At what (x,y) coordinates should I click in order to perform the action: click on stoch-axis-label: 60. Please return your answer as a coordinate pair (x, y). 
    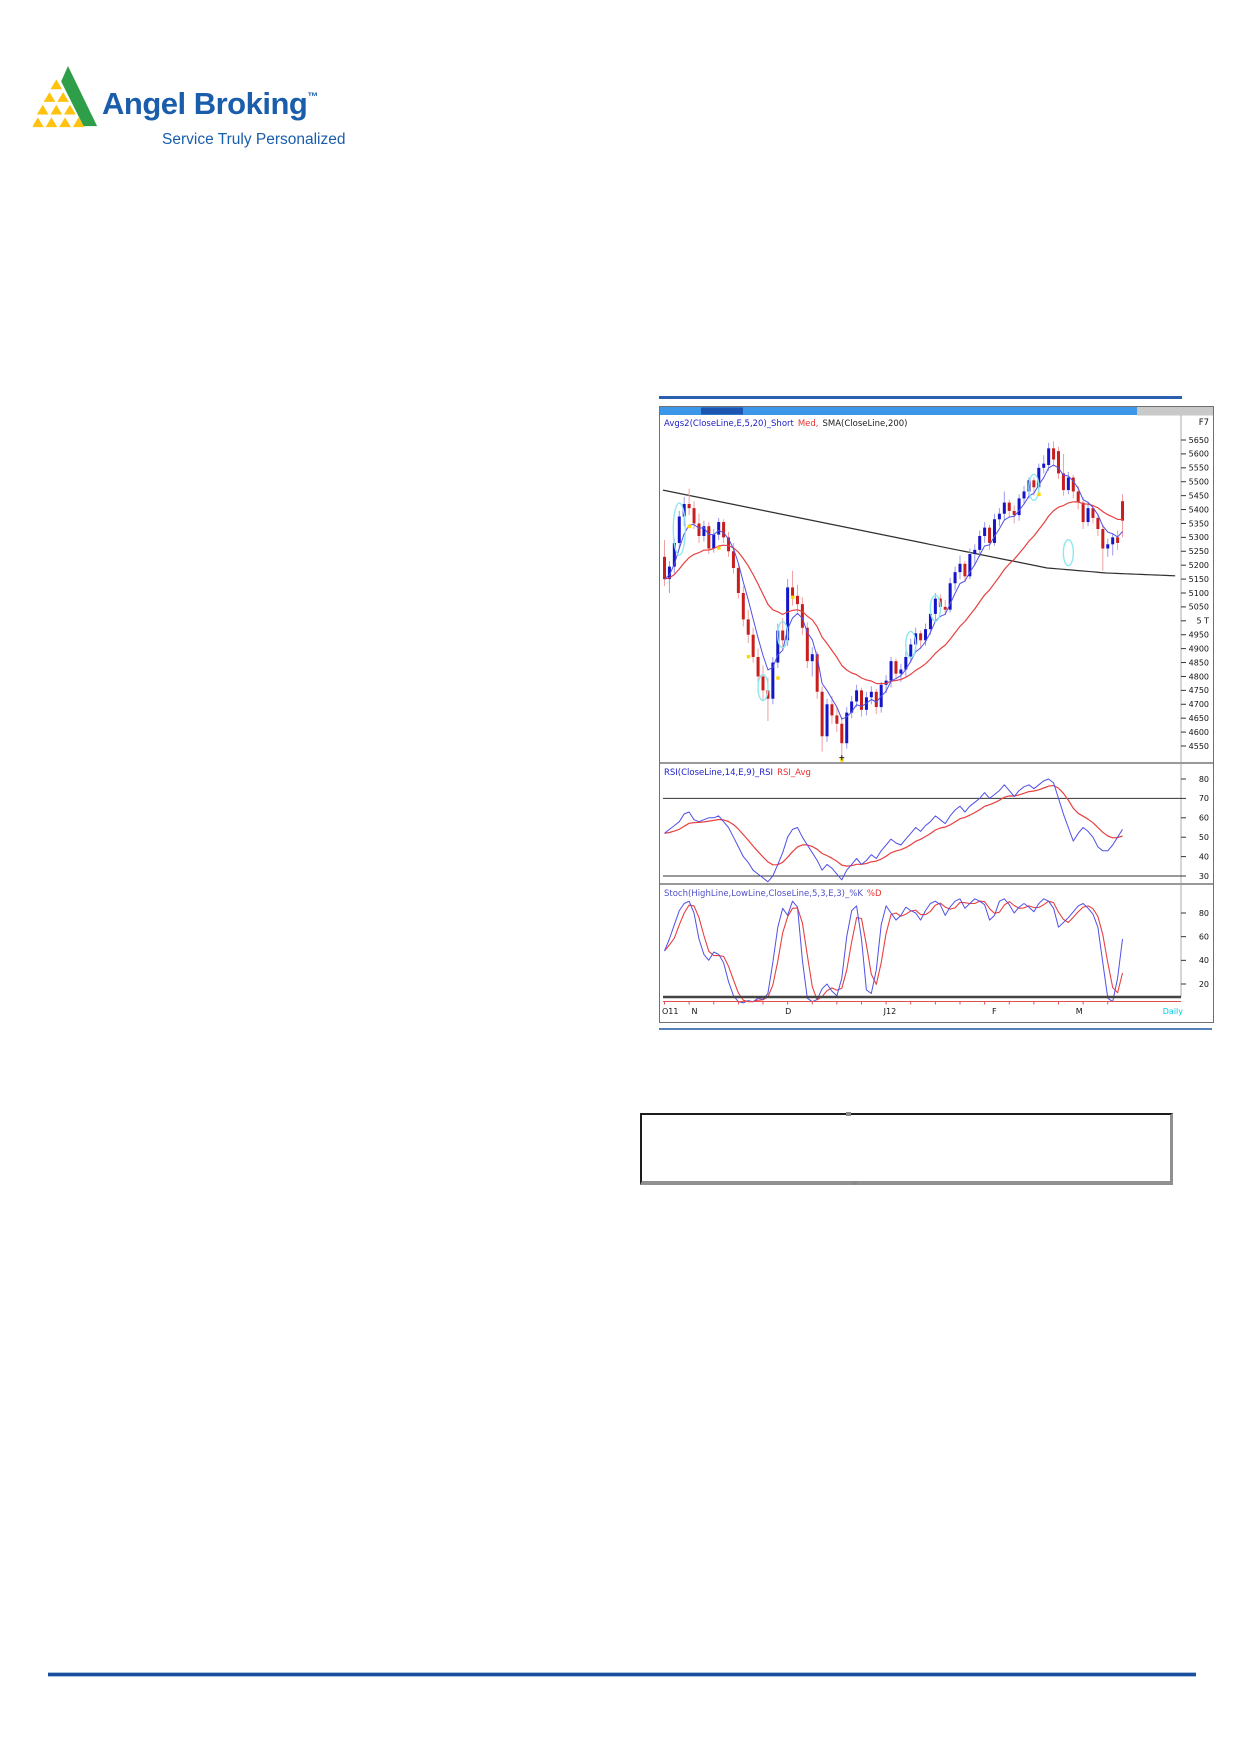
    Looking at the image, I should click on (1204, 936).